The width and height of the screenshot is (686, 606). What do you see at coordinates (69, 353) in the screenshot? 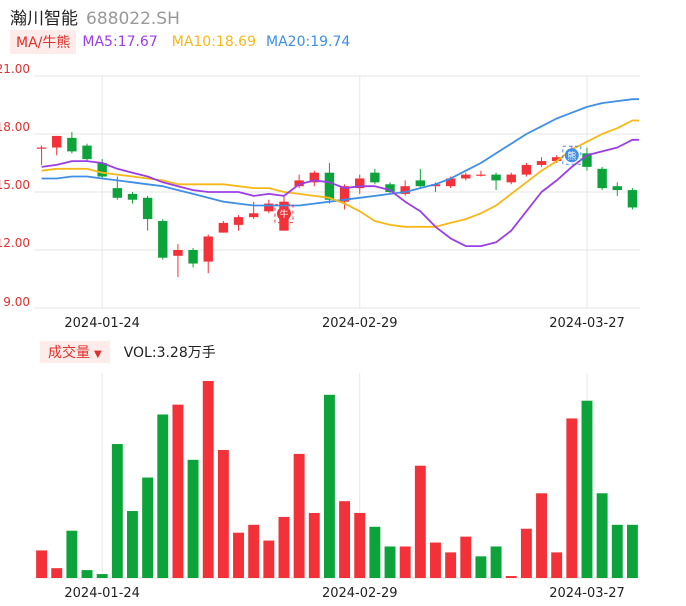
I see `volume-tab-label: 成交量` at bounding box center [69, 353].